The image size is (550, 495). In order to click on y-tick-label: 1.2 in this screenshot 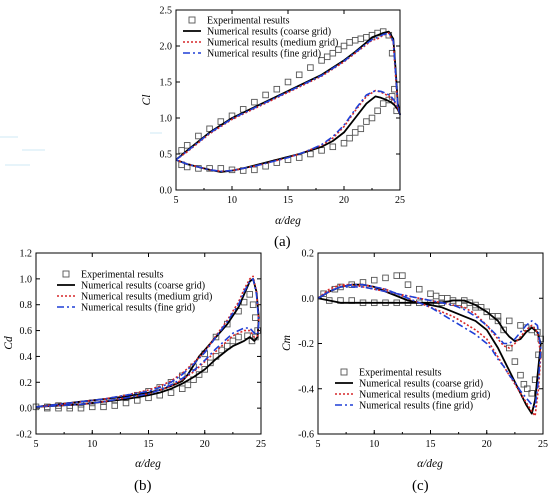, I will do `click(26, 254)`.